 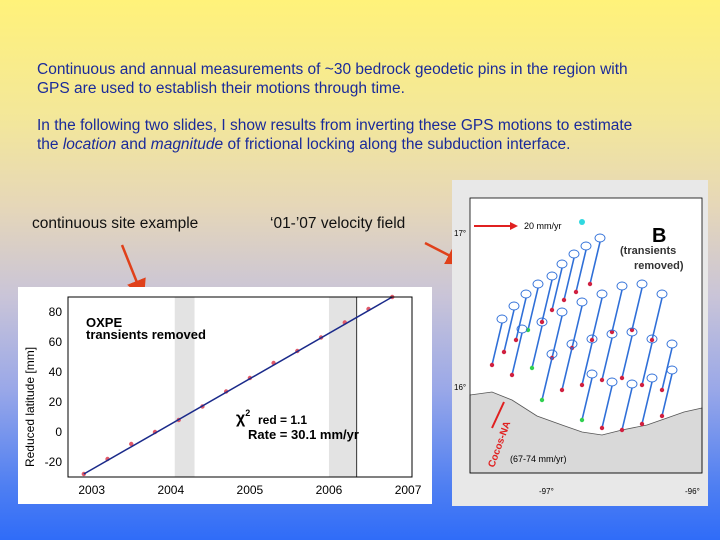 What do you see at coordinates (91, 490) in the screenshot?
I see `x-tick-label: 2003` at bounding box center [91, 490].